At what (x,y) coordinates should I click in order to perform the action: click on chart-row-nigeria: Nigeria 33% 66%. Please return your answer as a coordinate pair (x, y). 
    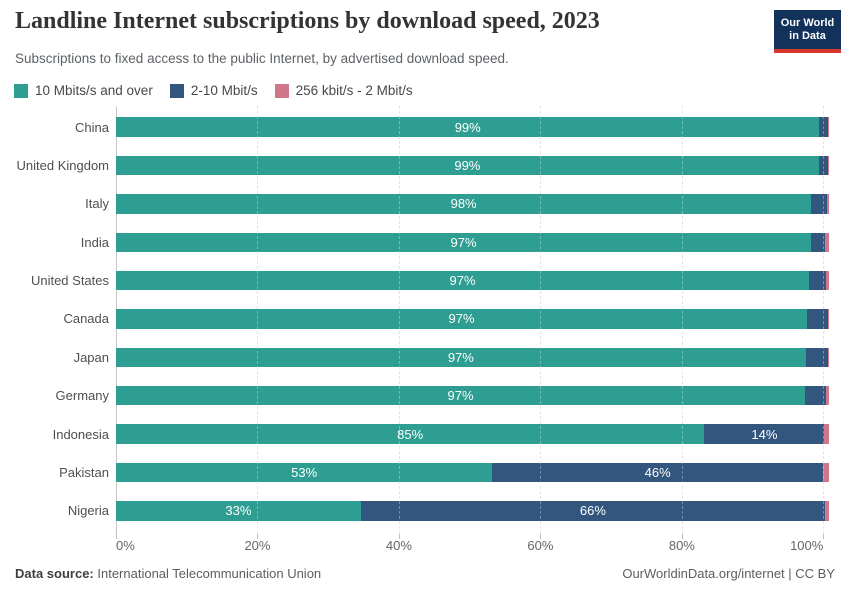
    Looking at the image, I should click on (414, 511).